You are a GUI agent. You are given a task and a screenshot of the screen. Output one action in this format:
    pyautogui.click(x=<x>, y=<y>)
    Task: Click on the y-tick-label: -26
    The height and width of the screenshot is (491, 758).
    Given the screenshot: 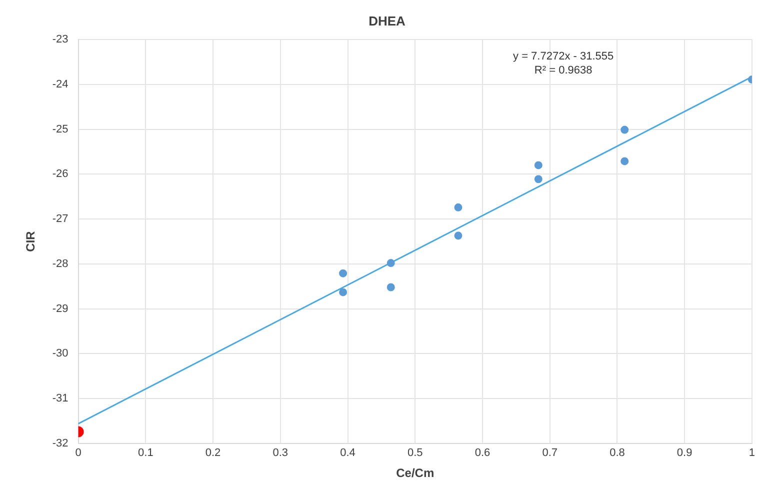 What is the action you would take?
    pyautogui.click(x=60, y=174)
    